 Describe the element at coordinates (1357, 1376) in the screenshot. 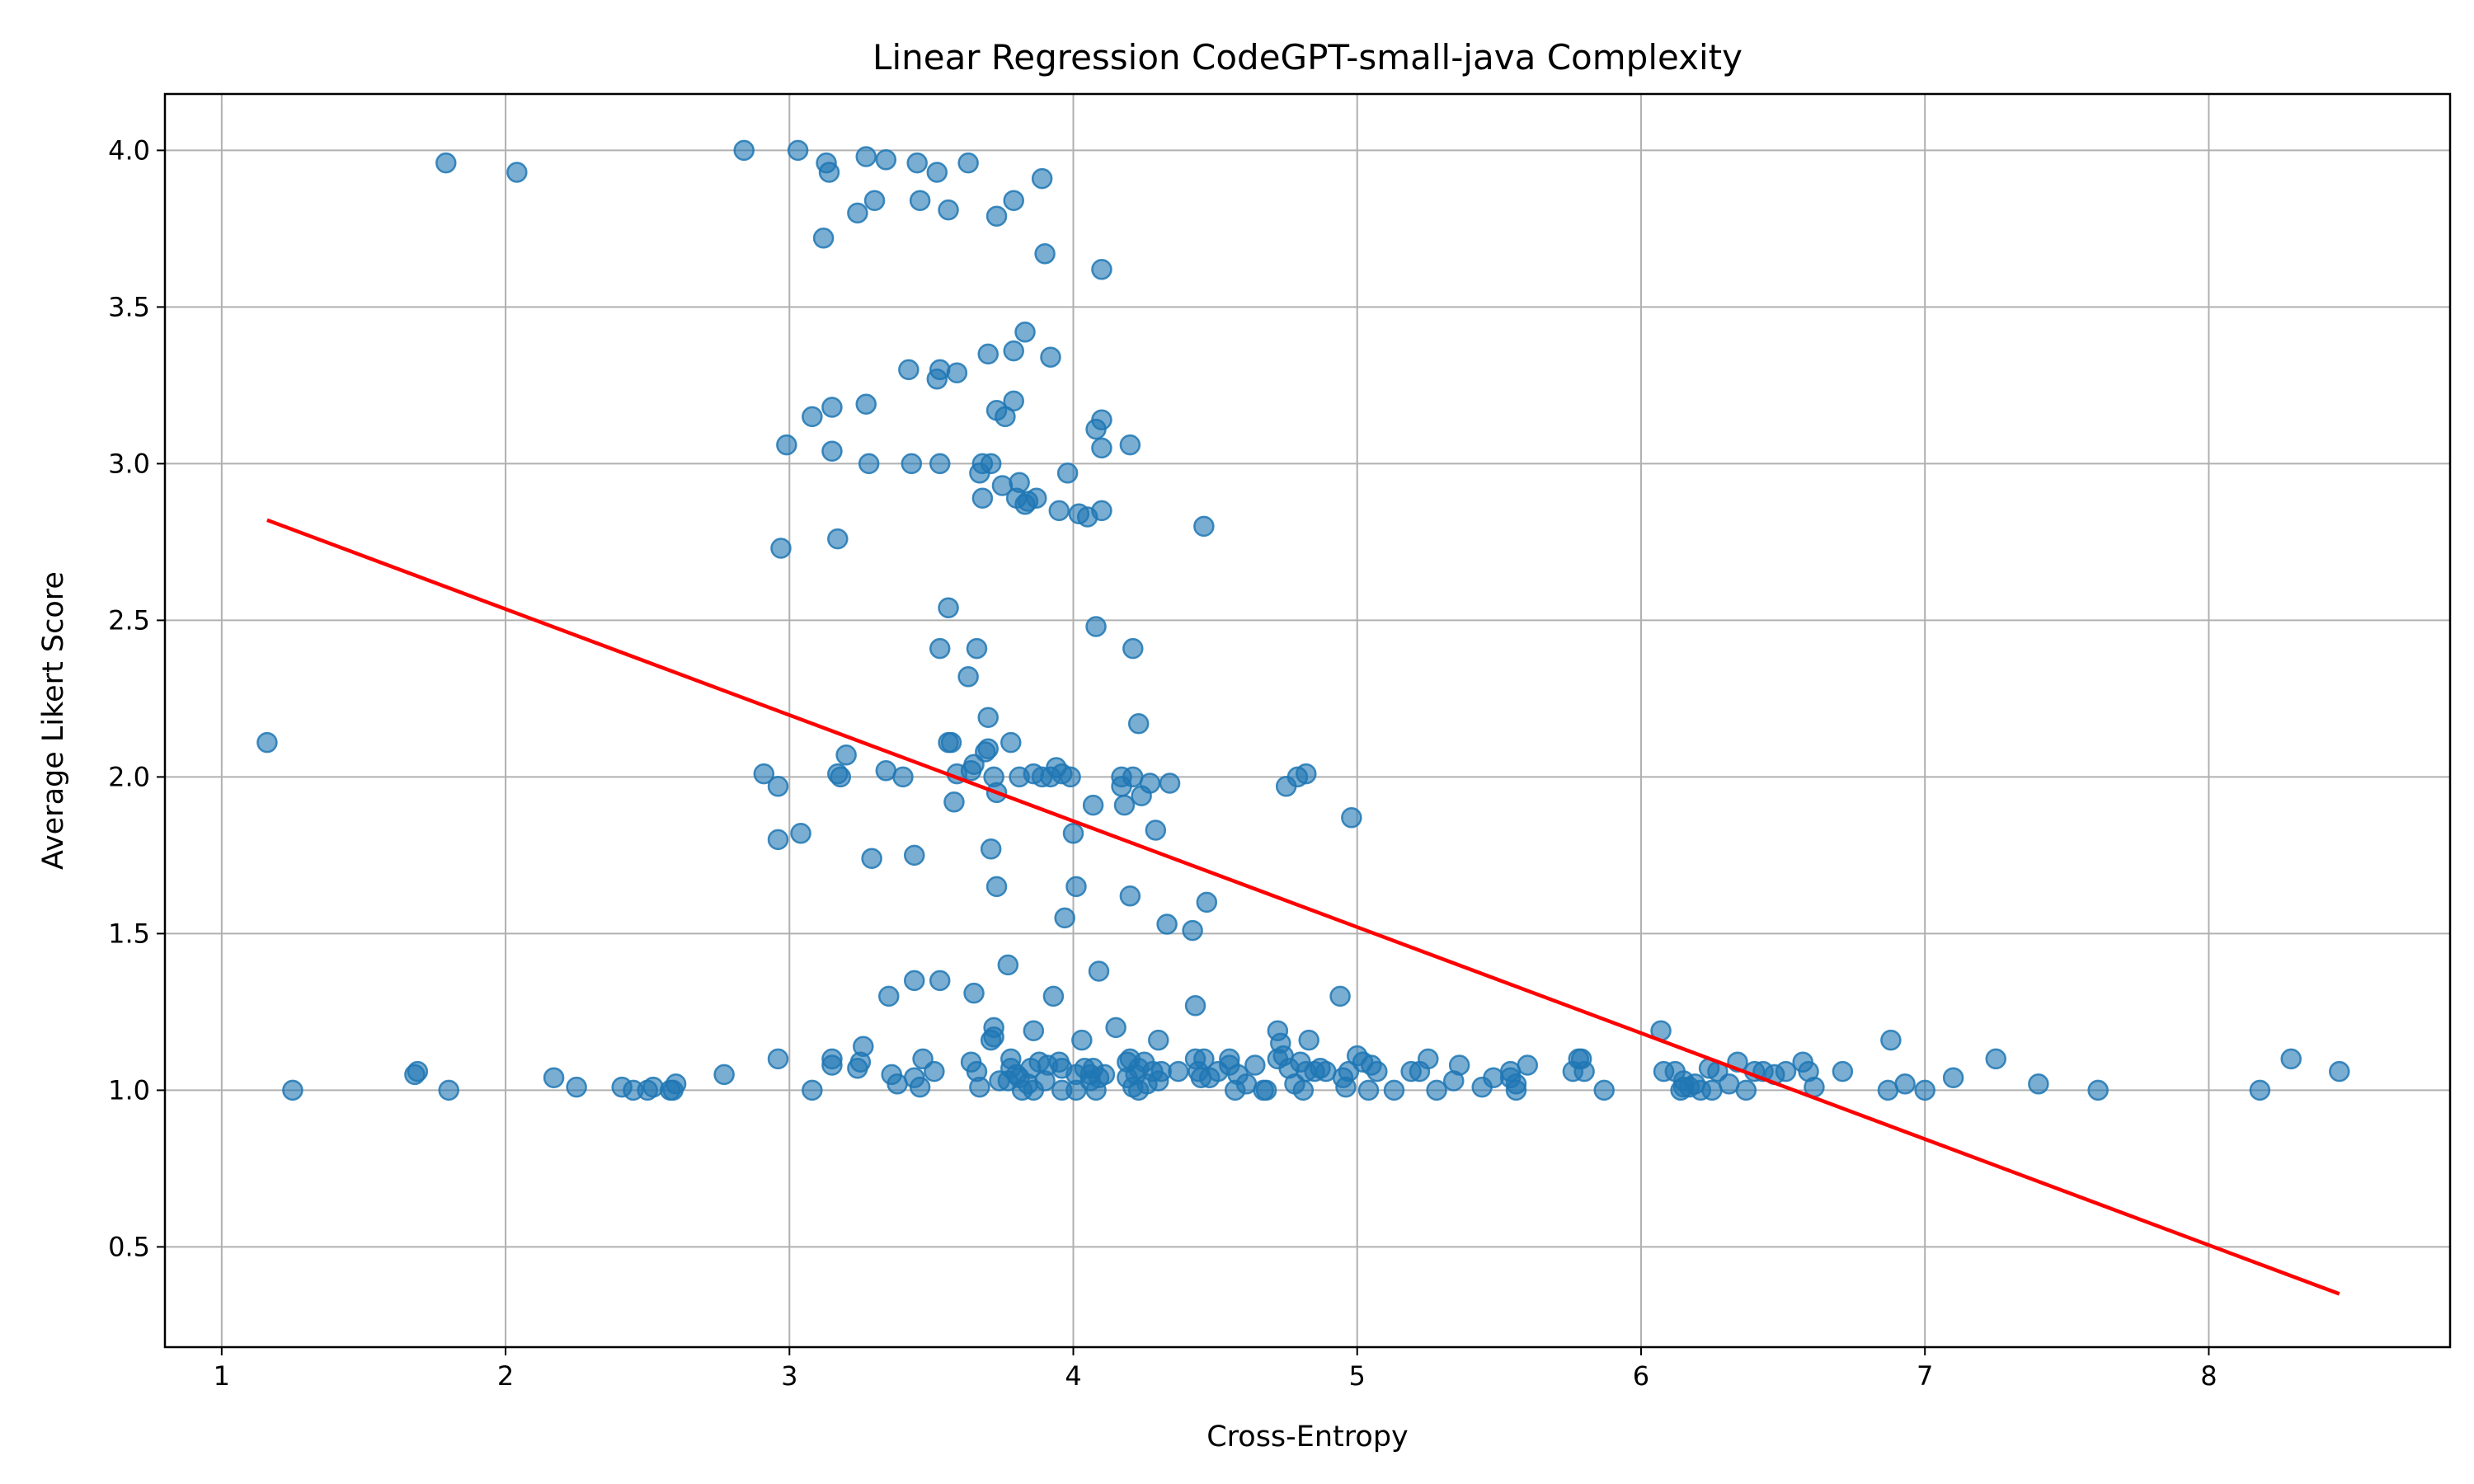

I see `x-tick-label: 5` at that location.